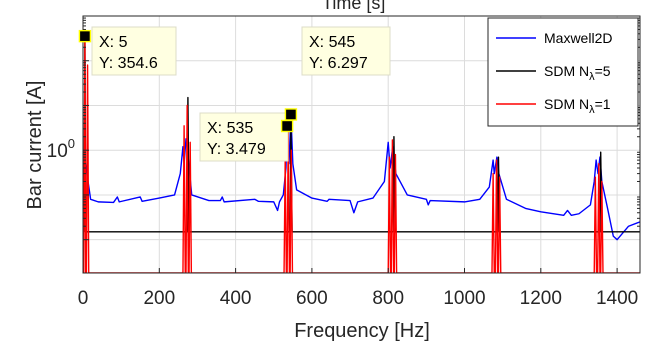 This screenshot has width=649, height=344. What do you see at coordinates (236, 298) in the screenshot?
I see `x-tick-label: 400` at bounding box center [236, 298].